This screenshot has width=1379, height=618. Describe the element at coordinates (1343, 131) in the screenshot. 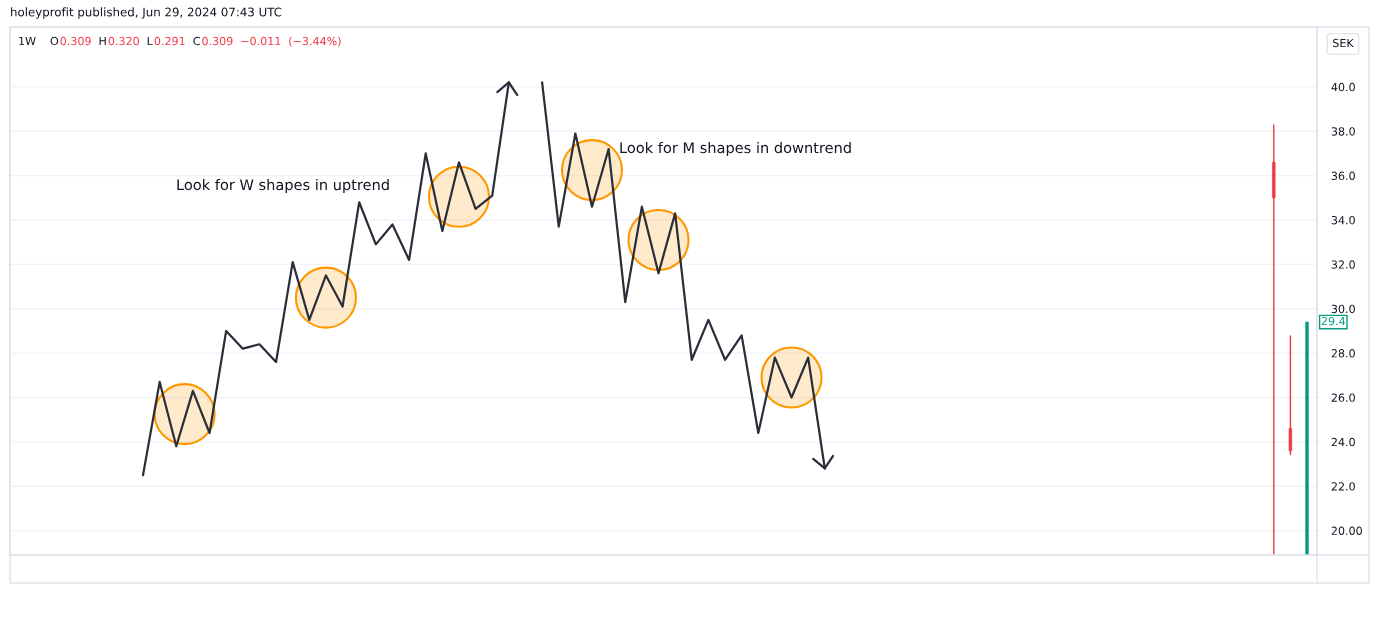

I see `y-tick-label: 38.0` at that location.